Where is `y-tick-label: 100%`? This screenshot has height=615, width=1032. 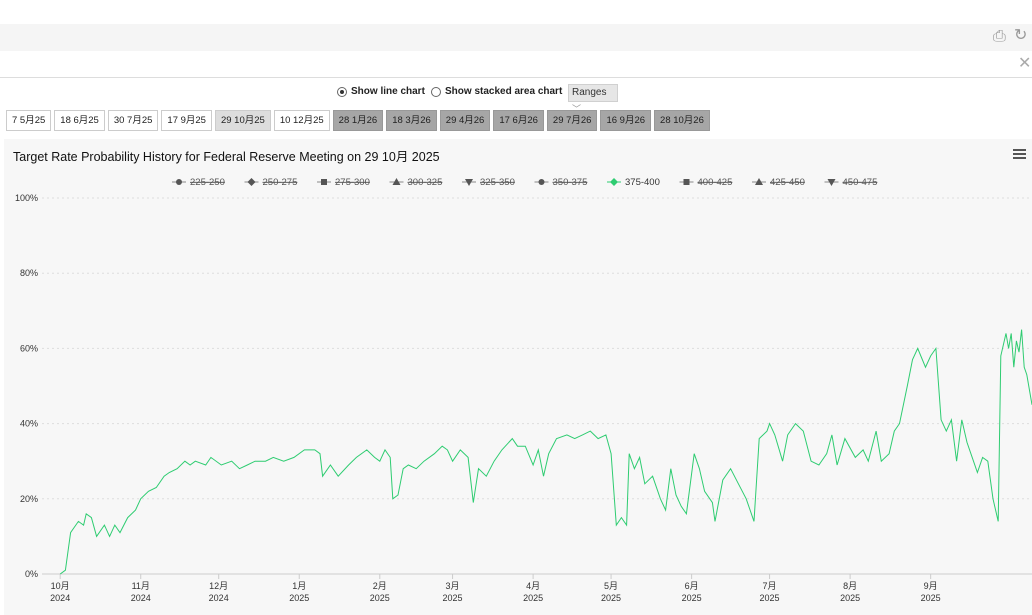 y-tick-label: 100% is located at coordinates (26, 198).